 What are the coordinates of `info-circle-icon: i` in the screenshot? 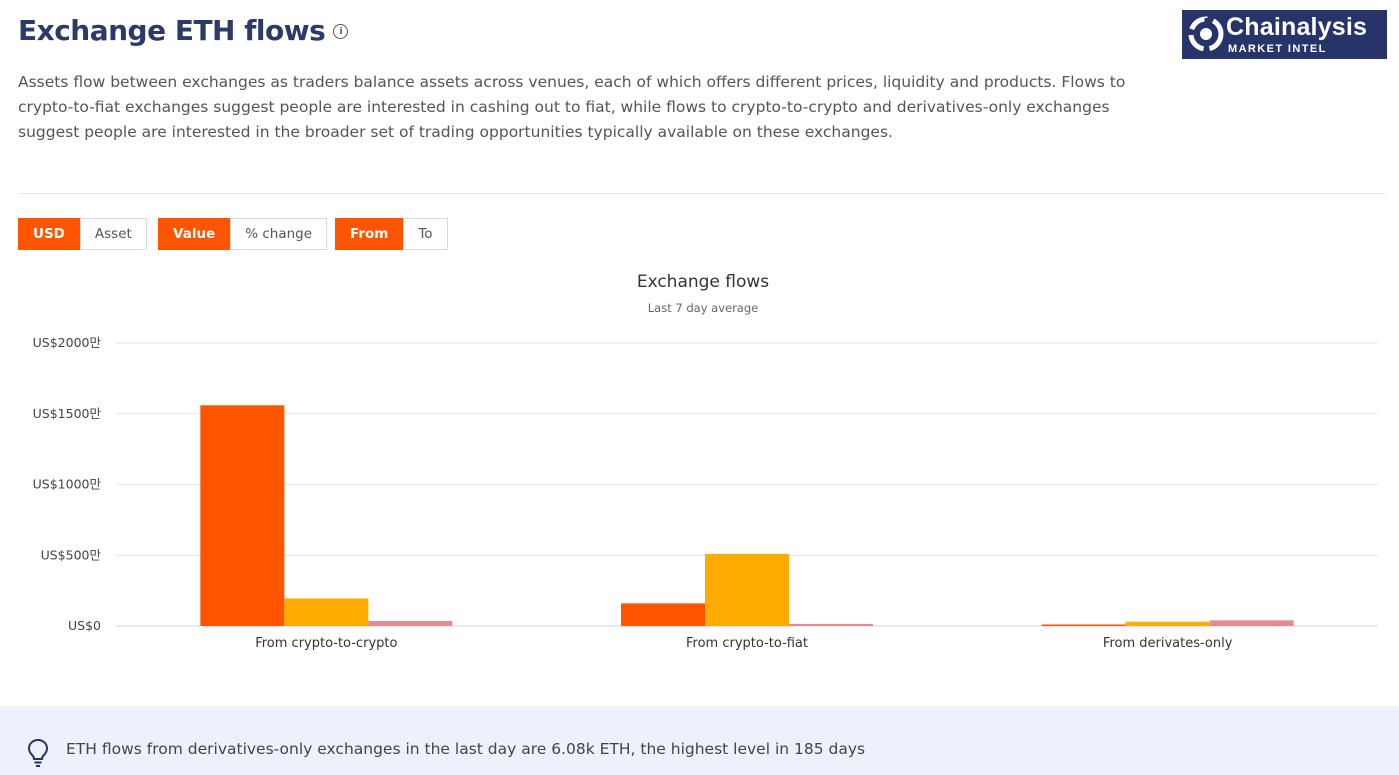 It's located at (341, 31).